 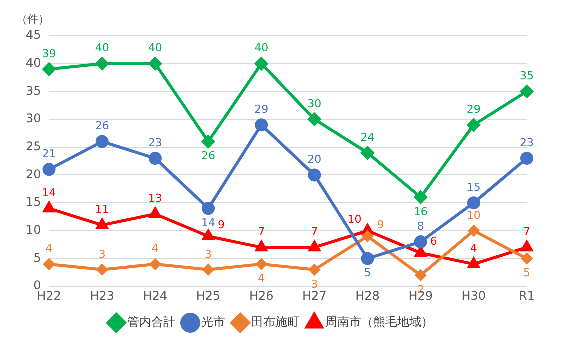 I want to click on data-label: 30, so click(x=315, y=103).